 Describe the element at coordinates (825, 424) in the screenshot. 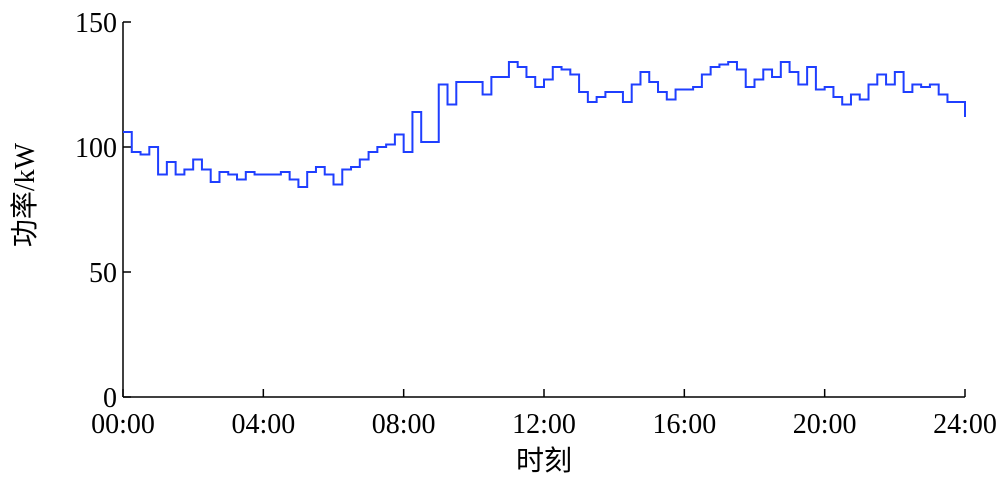

I see `x-tick-label: 20:00` at that location.